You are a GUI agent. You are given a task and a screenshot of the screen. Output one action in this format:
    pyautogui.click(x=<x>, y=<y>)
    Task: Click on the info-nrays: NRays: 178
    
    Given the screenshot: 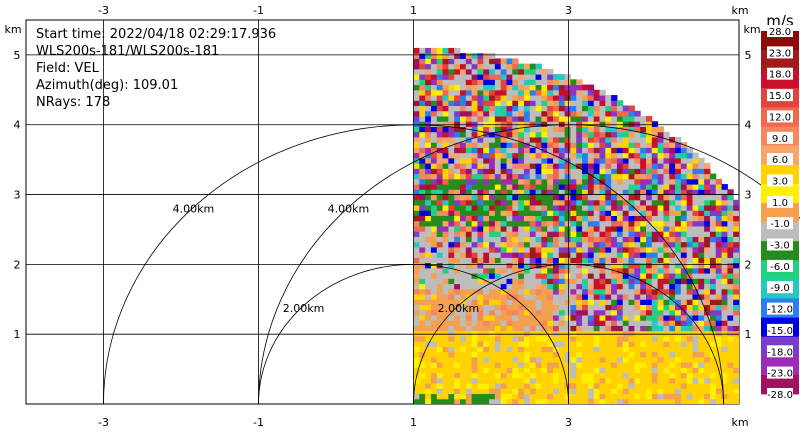 What is the action you would take?
    pyautogui.click(x=73, y=102)
    